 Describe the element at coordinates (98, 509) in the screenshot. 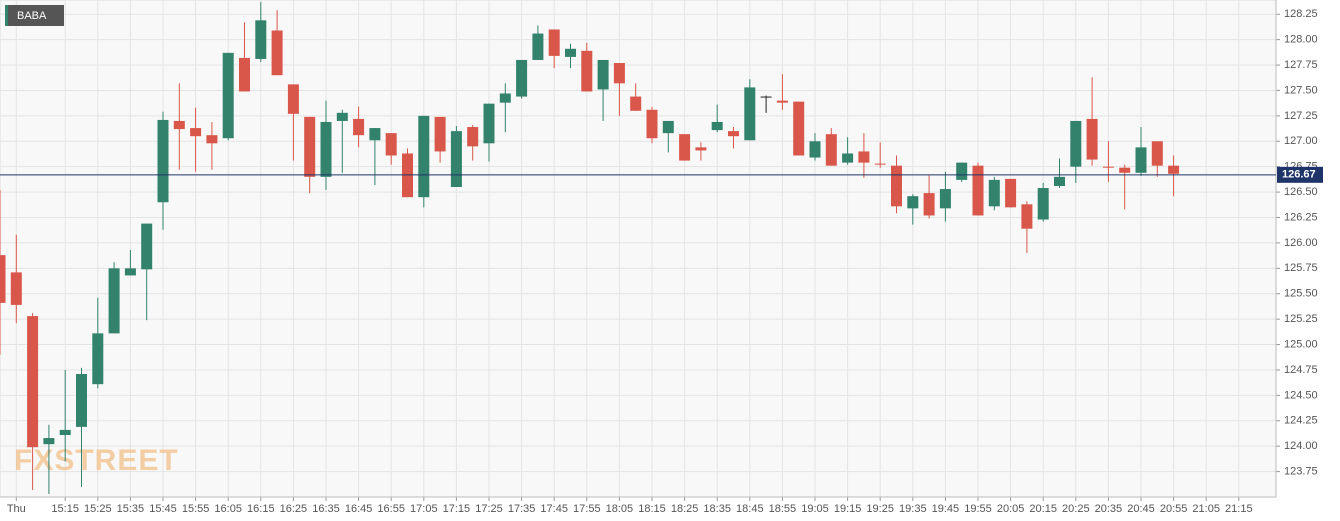

I see `x-tick-label: 15:25` at that location.